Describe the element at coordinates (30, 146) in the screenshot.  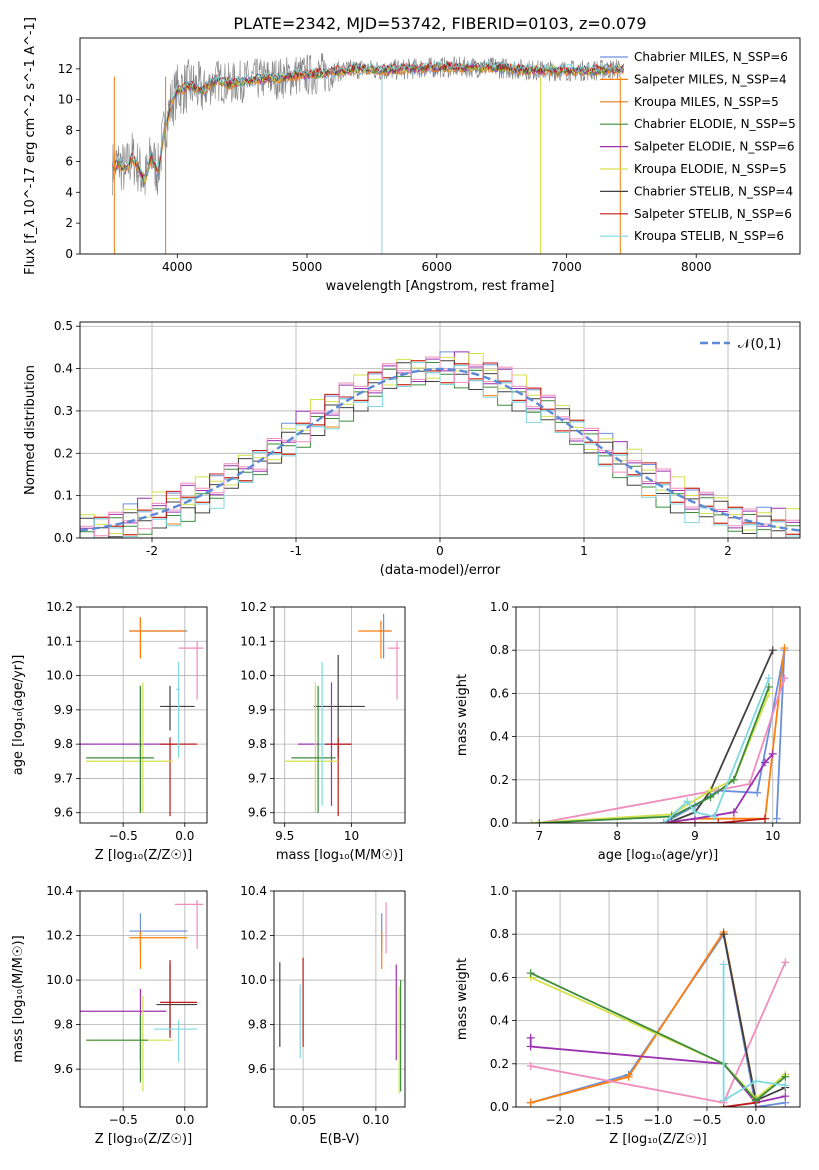
I see `y-axis-label: Flux [f_λ 10^-17 erg cm^-2 s^-1 A^-1]` at that location.